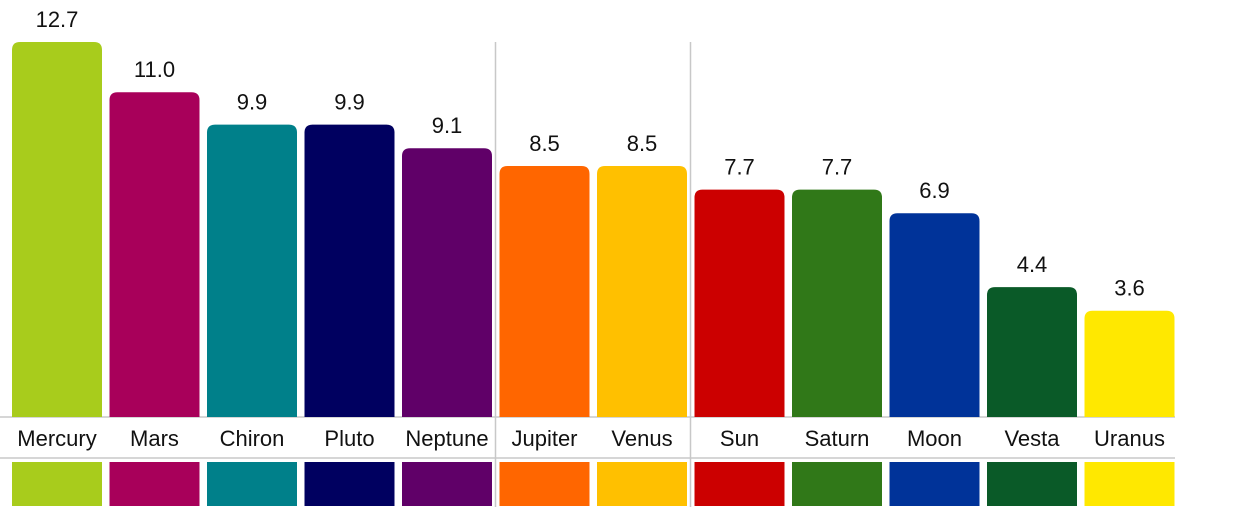  I want to click on x-tick-label: Mars, so click(154, 438).